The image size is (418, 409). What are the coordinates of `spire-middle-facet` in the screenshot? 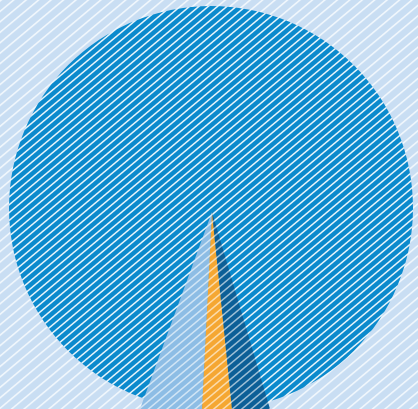 It's located at (217, 310).